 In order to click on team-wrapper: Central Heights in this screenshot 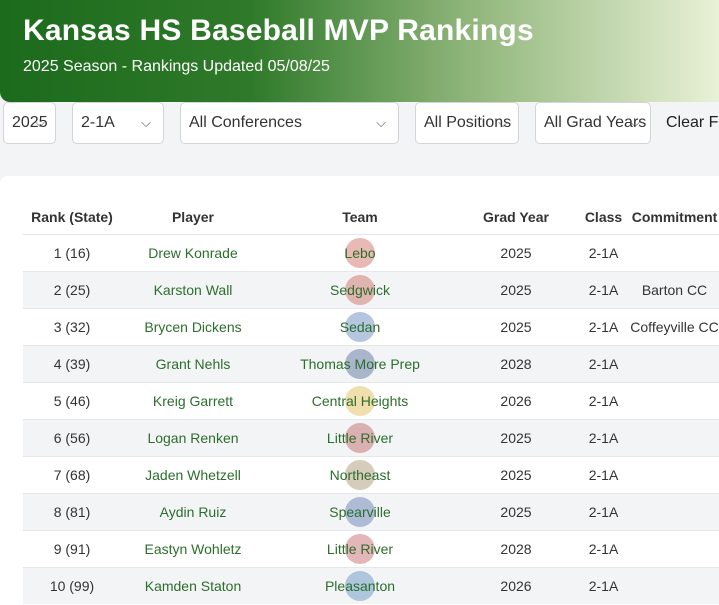, I will do `click(360, 401)`.